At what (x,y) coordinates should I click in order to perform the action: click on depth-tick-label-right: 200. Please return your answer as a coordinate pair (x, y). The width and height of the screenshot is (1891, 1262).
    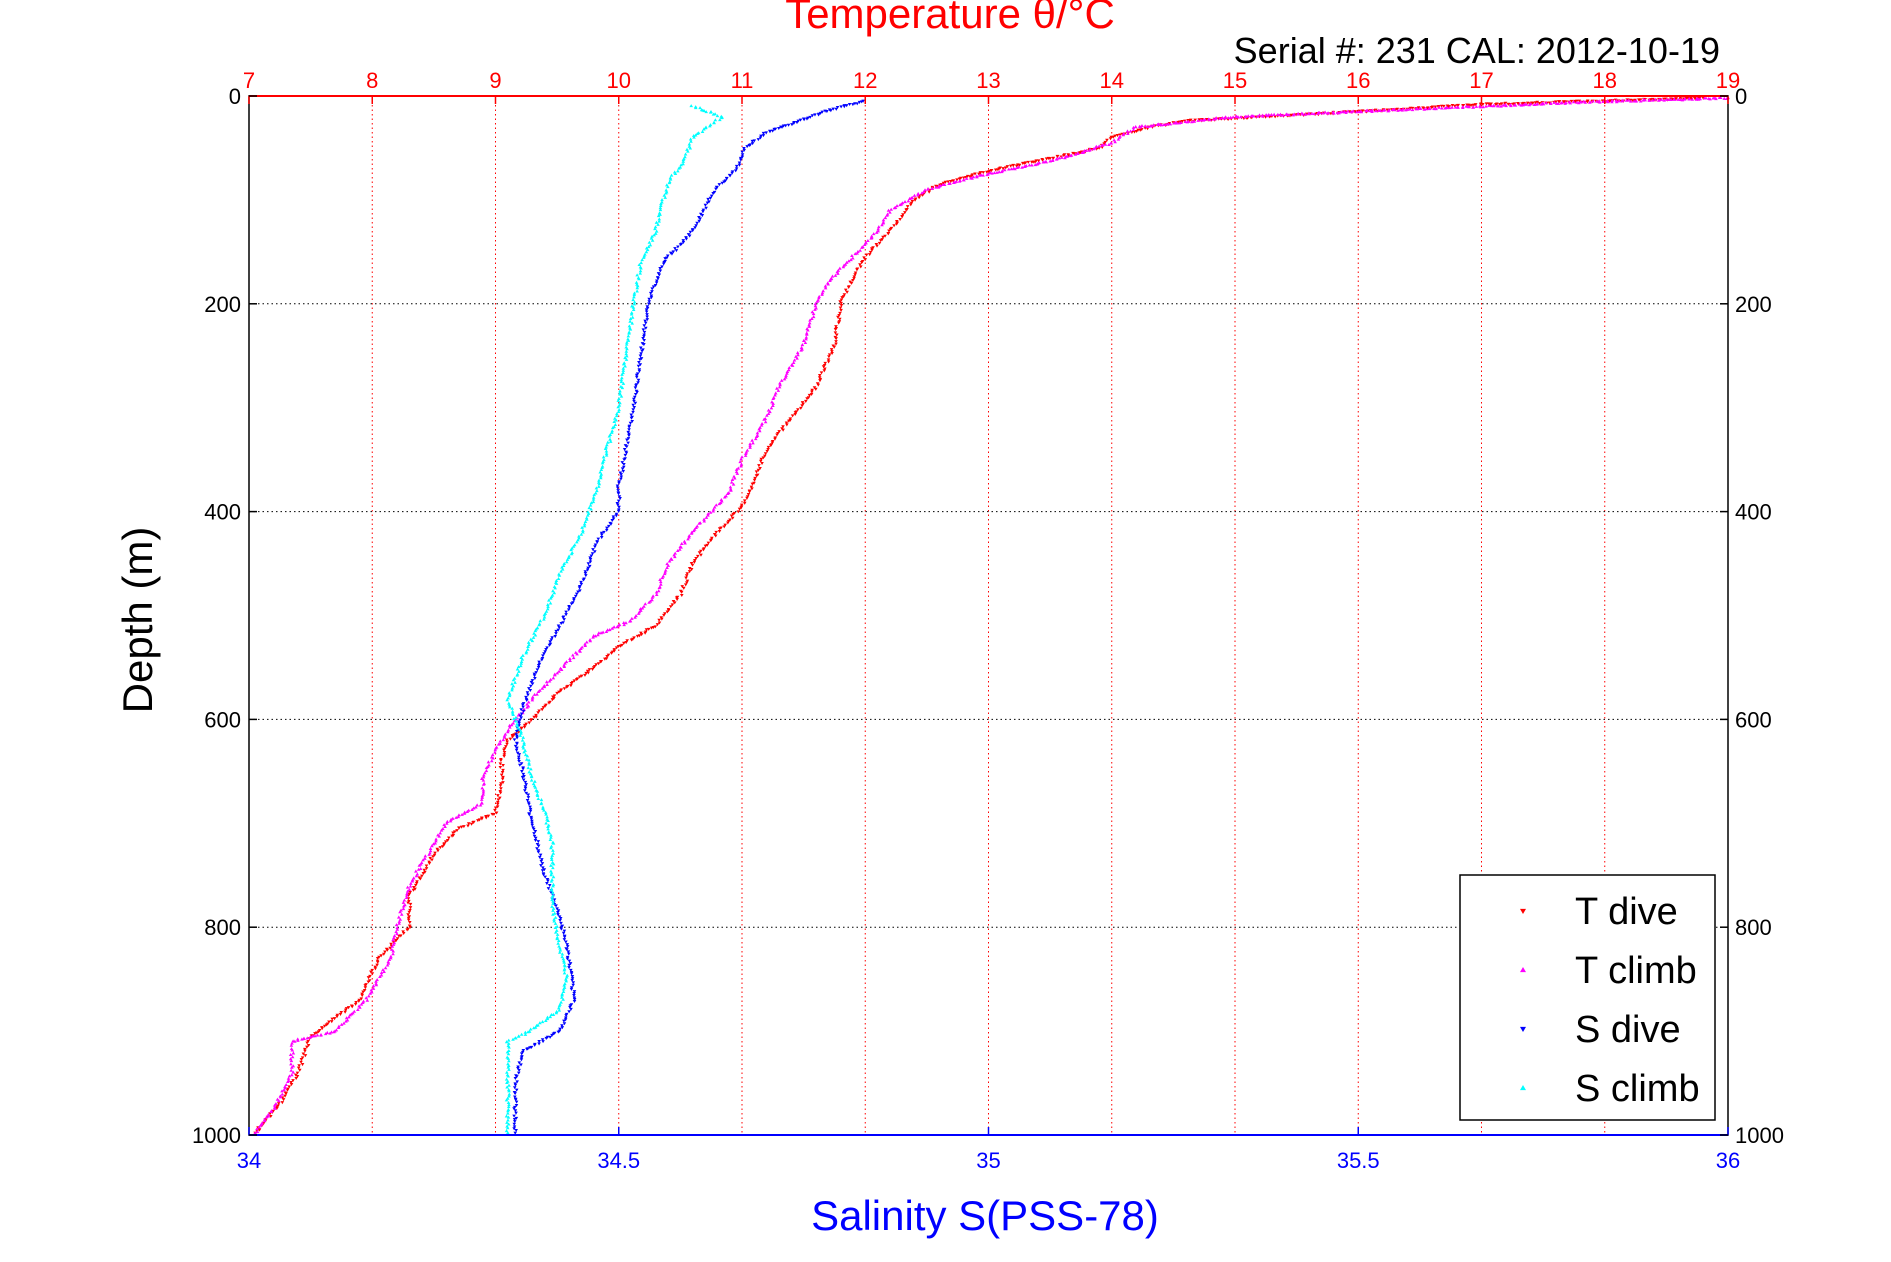
    Looking at the image, I should click on (1753, 304).